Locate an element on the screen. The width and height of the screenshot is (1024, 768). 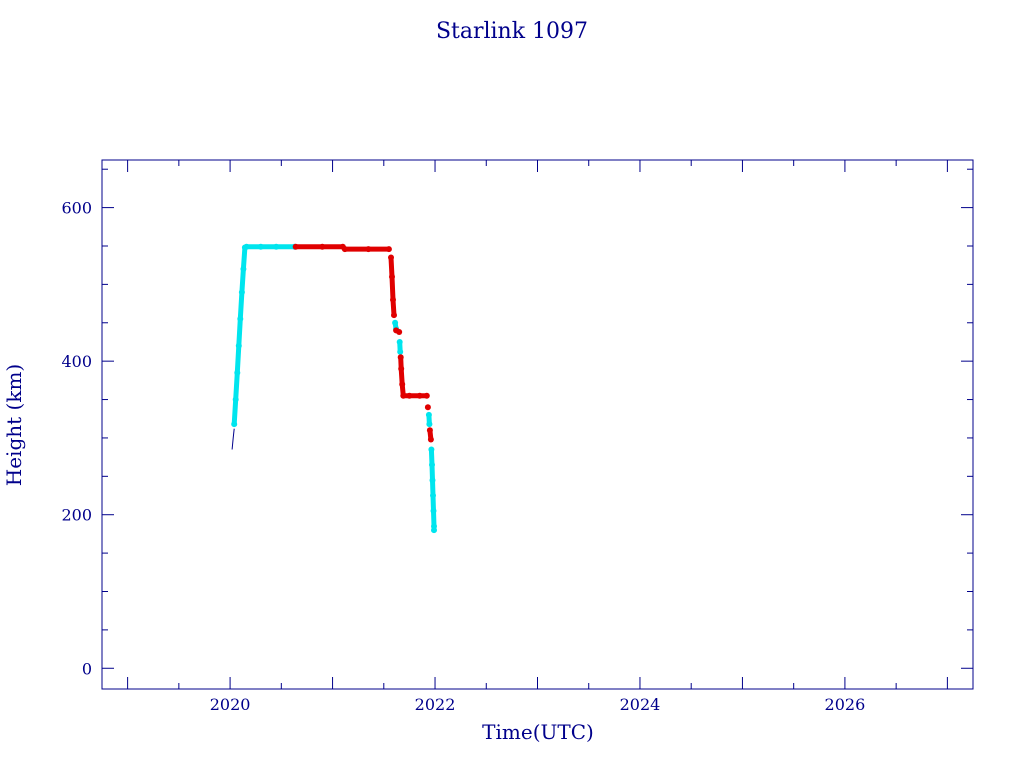
y-tick-label: 200 is located at coordinates (76, 515).